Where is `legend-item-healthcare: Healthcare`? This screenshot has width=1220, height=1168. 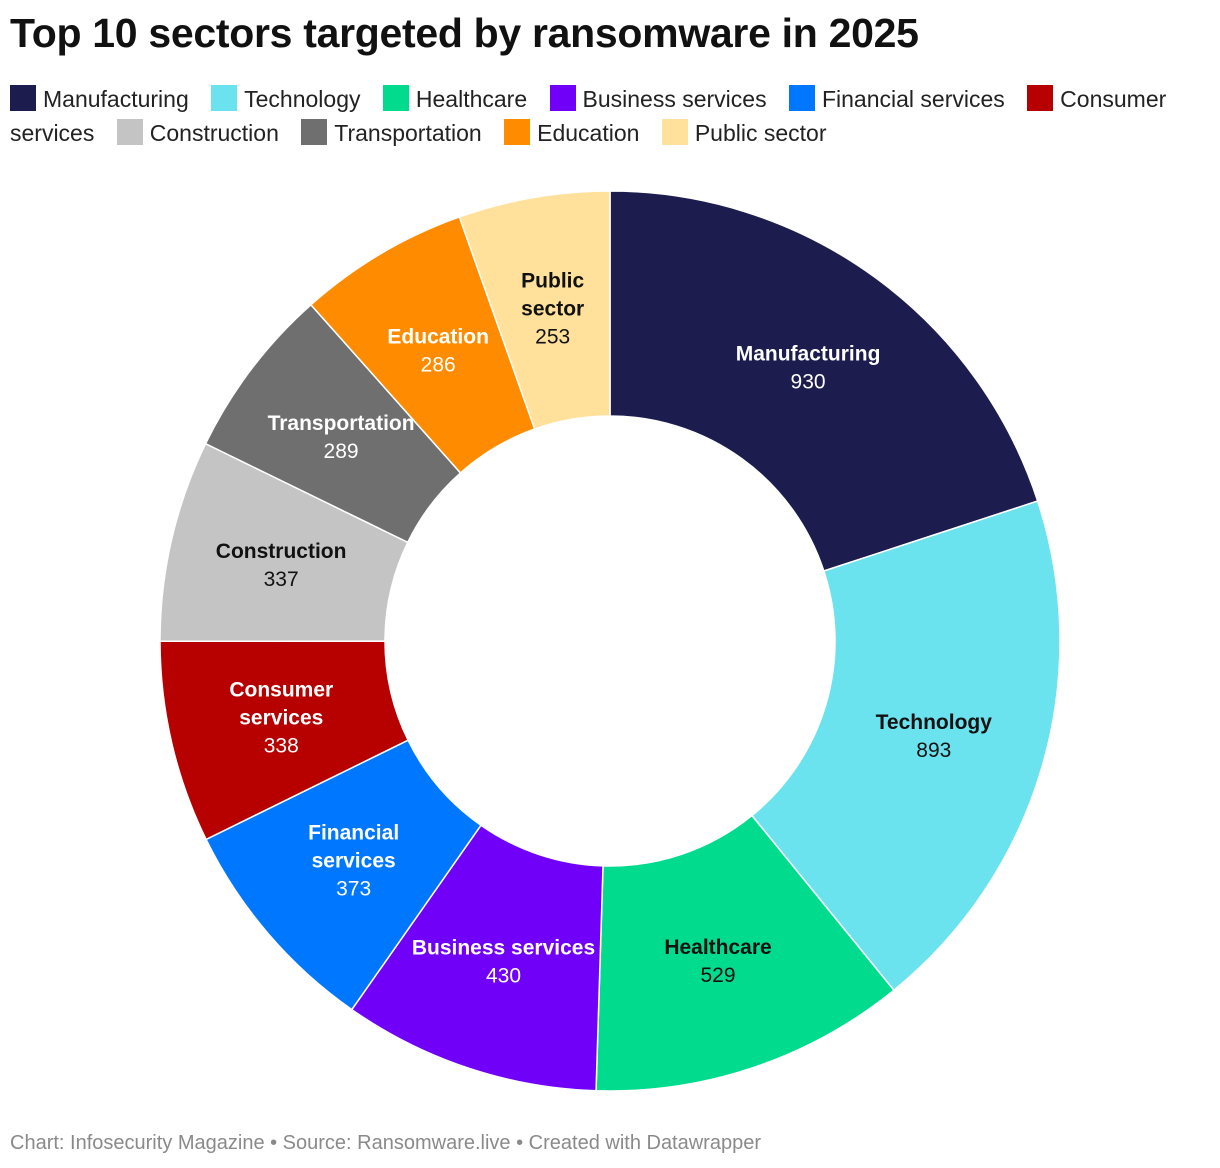
legend-item-healthcare: Healthcare is located at coordinates (455, 98).